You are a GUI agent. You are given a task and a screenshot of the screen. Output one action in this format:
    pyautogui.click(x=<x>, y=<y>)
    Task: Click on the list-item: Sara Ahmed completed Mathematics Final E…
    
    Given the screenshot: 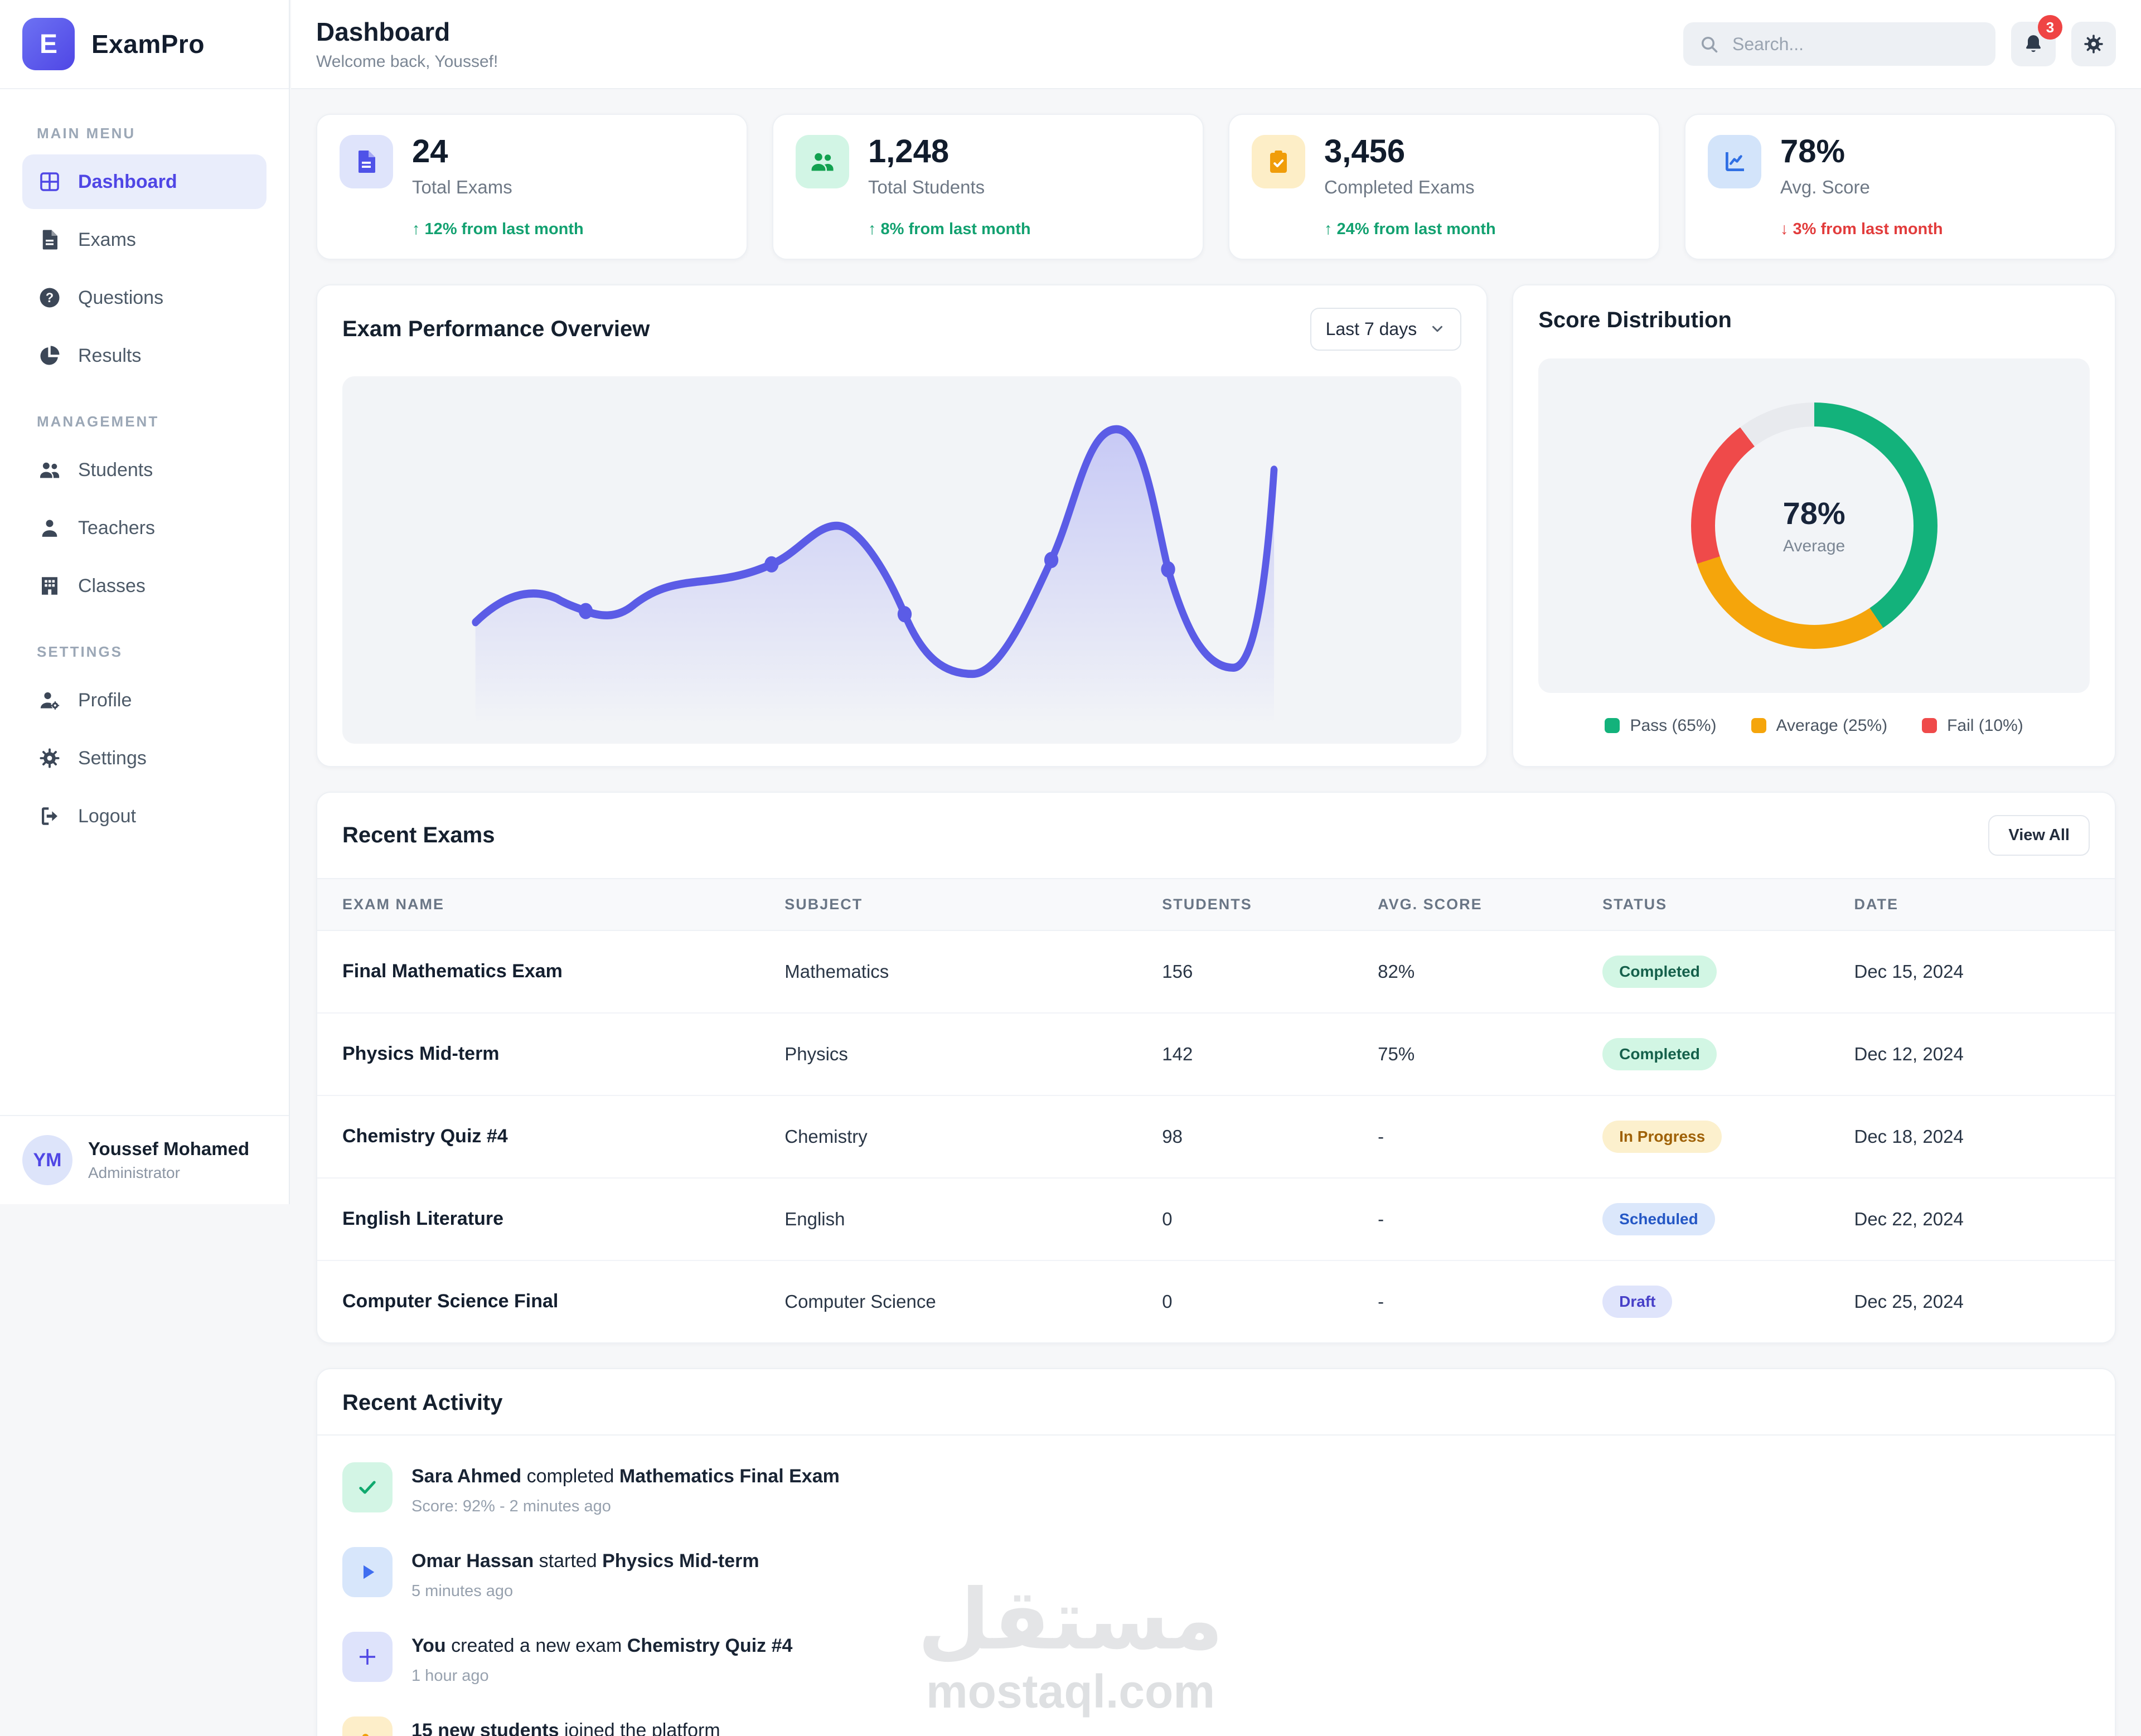 What is the action you would take?
    pyautogui.click(x=1216, y=1489)
    